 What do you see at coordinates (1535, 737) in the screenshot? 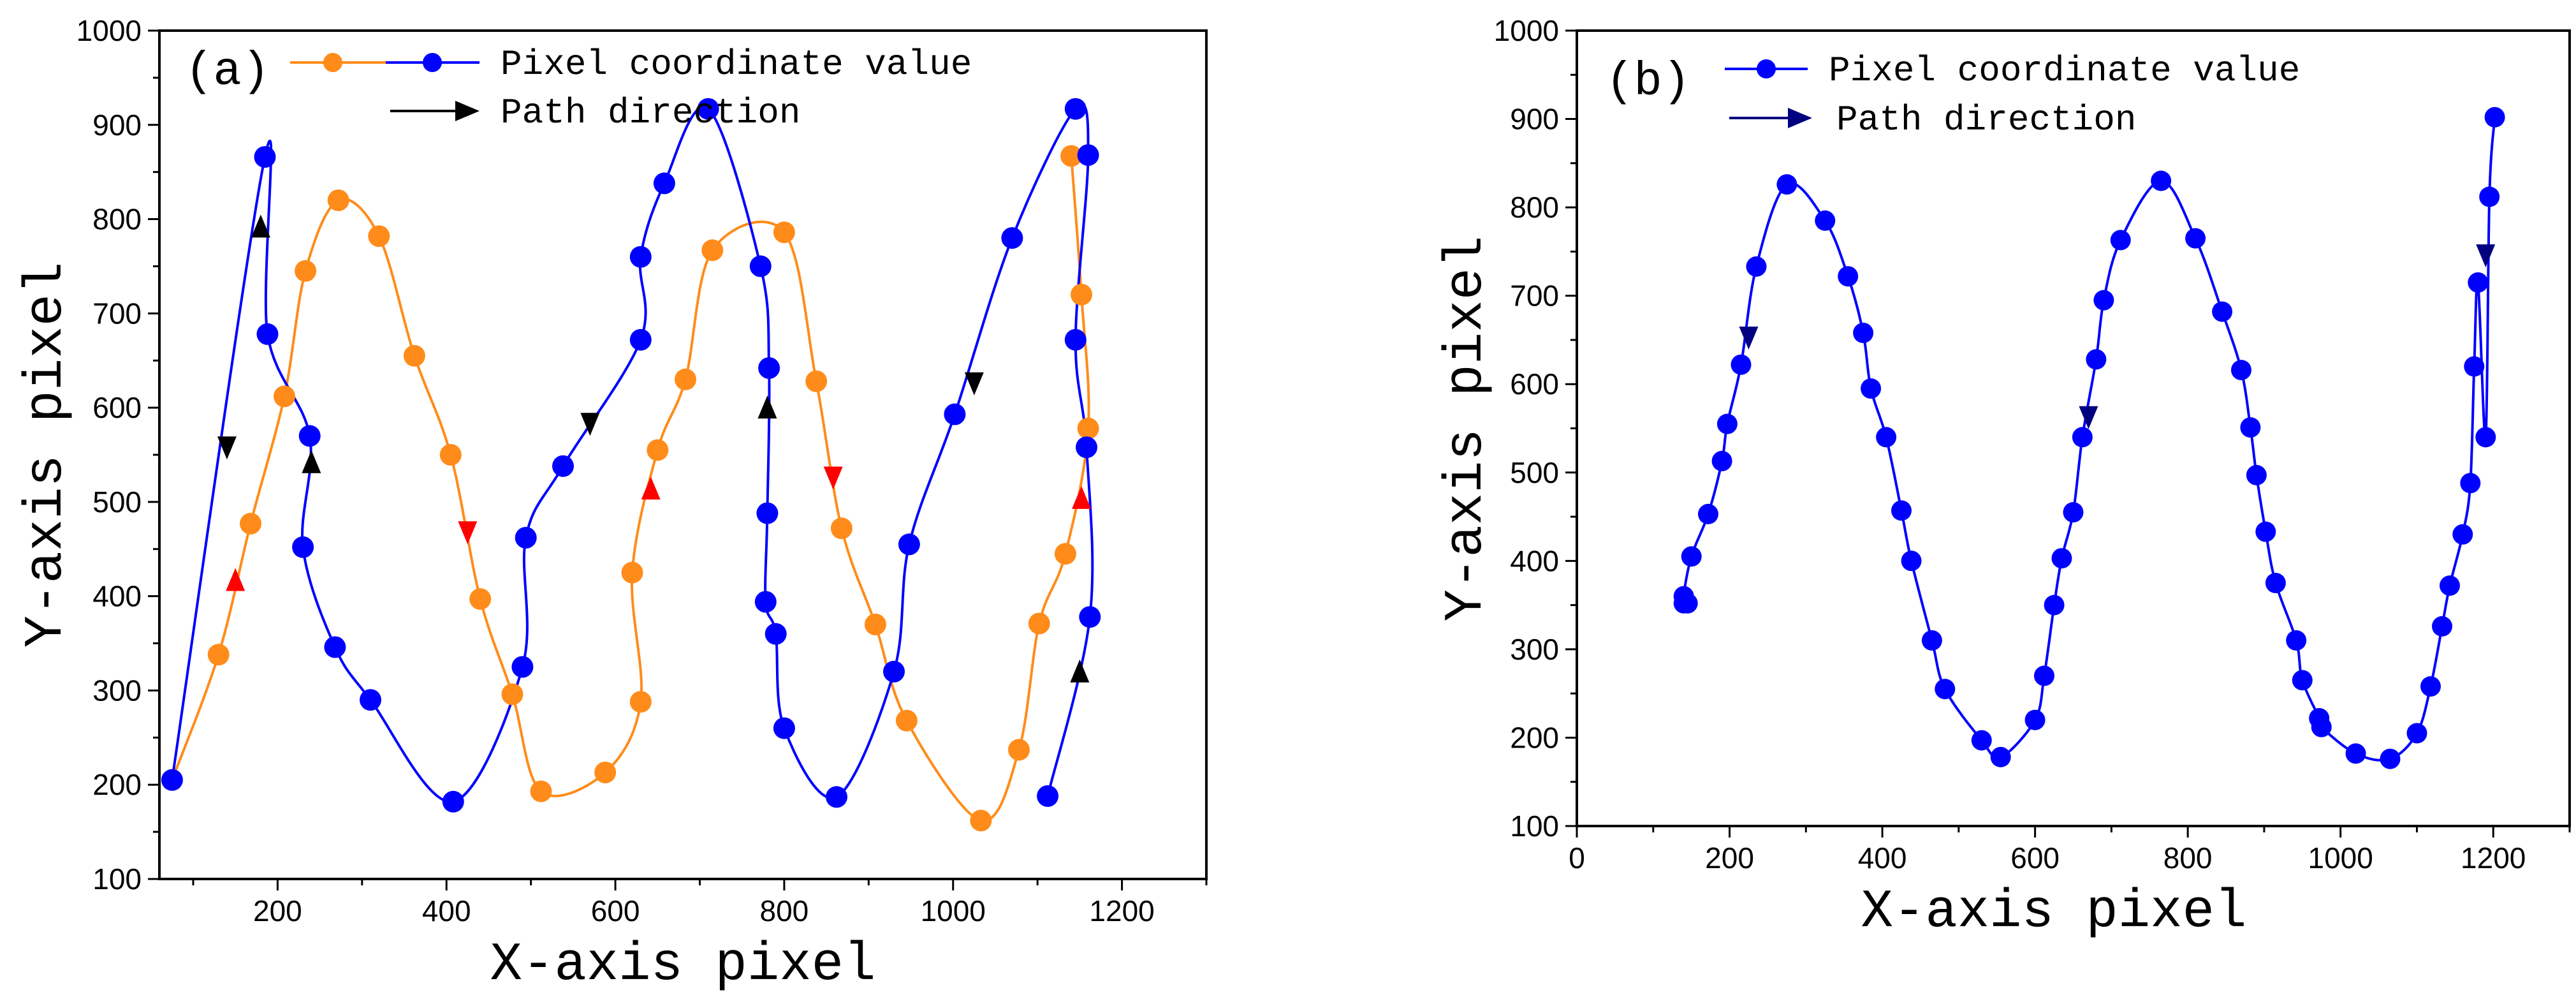
I see `y-tick-label-b-1: 200` at bounding box center [1535, 737].